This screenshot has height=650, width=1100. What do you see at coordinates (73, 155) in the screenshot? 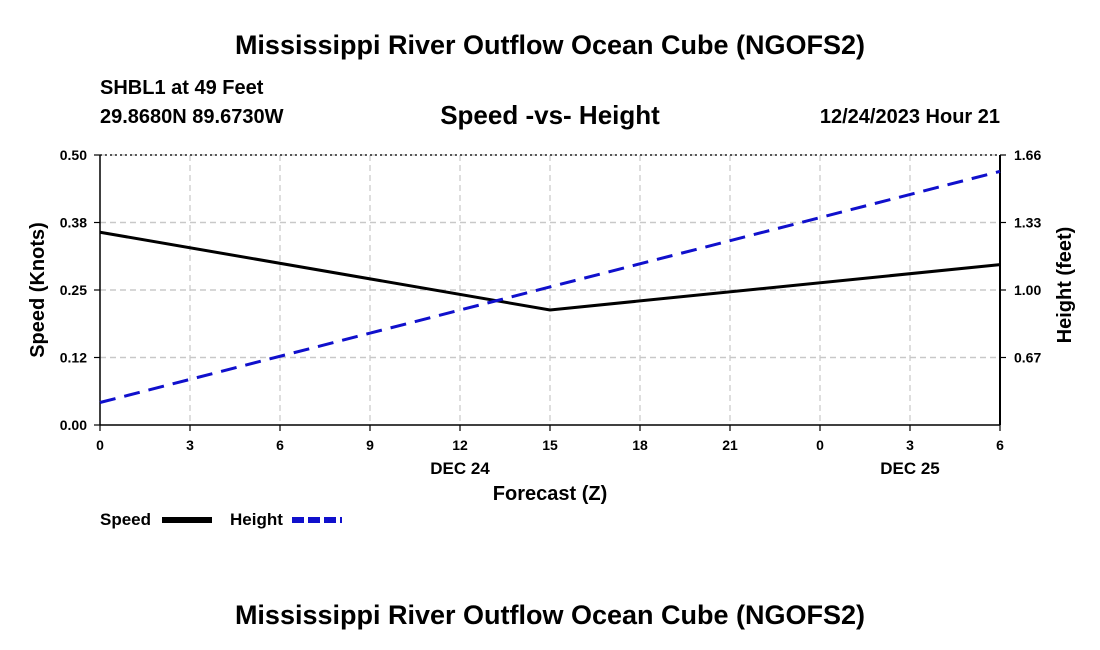
I see `y-tick-label: 0.50` at bounding box center [73, 155].